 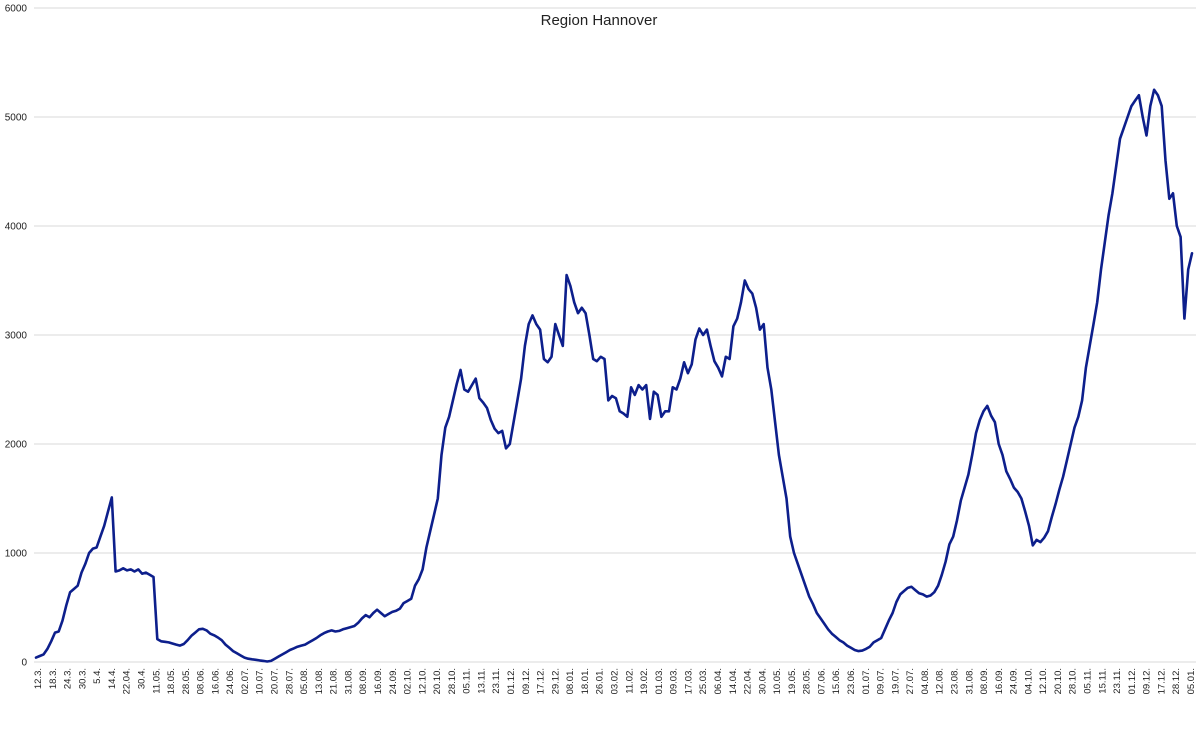 I want to click on x-tick-label: 08.01., so click(x=570, y=681).